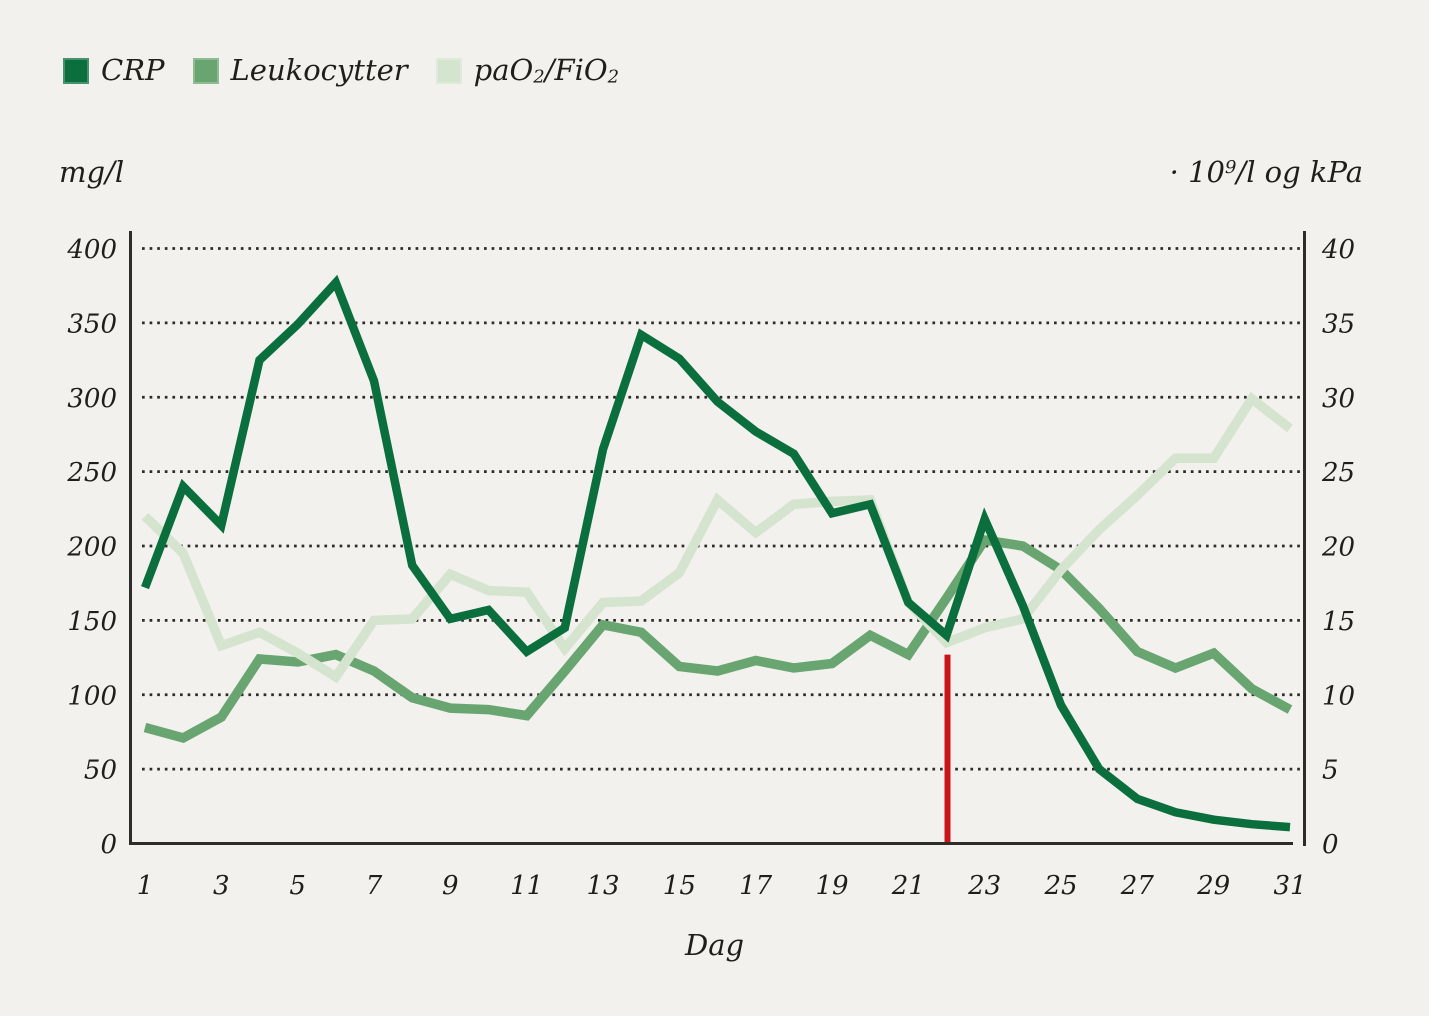  Describe the element at coordinates (1330, 845) in the screenshot. I see `right-tick-0: 0` at that location.